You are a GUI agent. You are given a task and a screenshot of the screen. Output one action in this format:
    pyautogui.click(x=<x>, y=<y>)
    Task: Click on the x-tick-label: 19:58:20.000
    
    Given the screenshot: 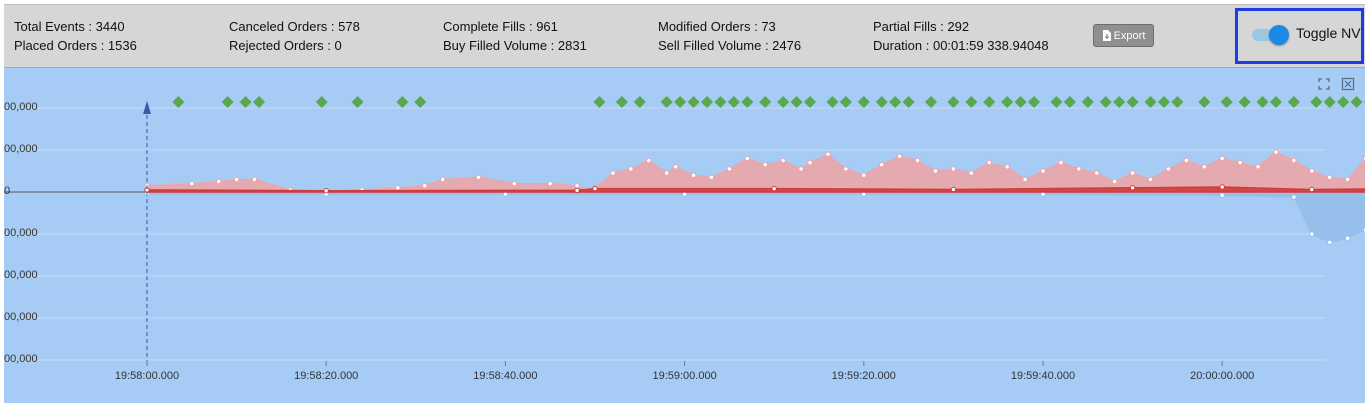 What is the action you would take?
    pyautogui.click(x=326, y=376)
    